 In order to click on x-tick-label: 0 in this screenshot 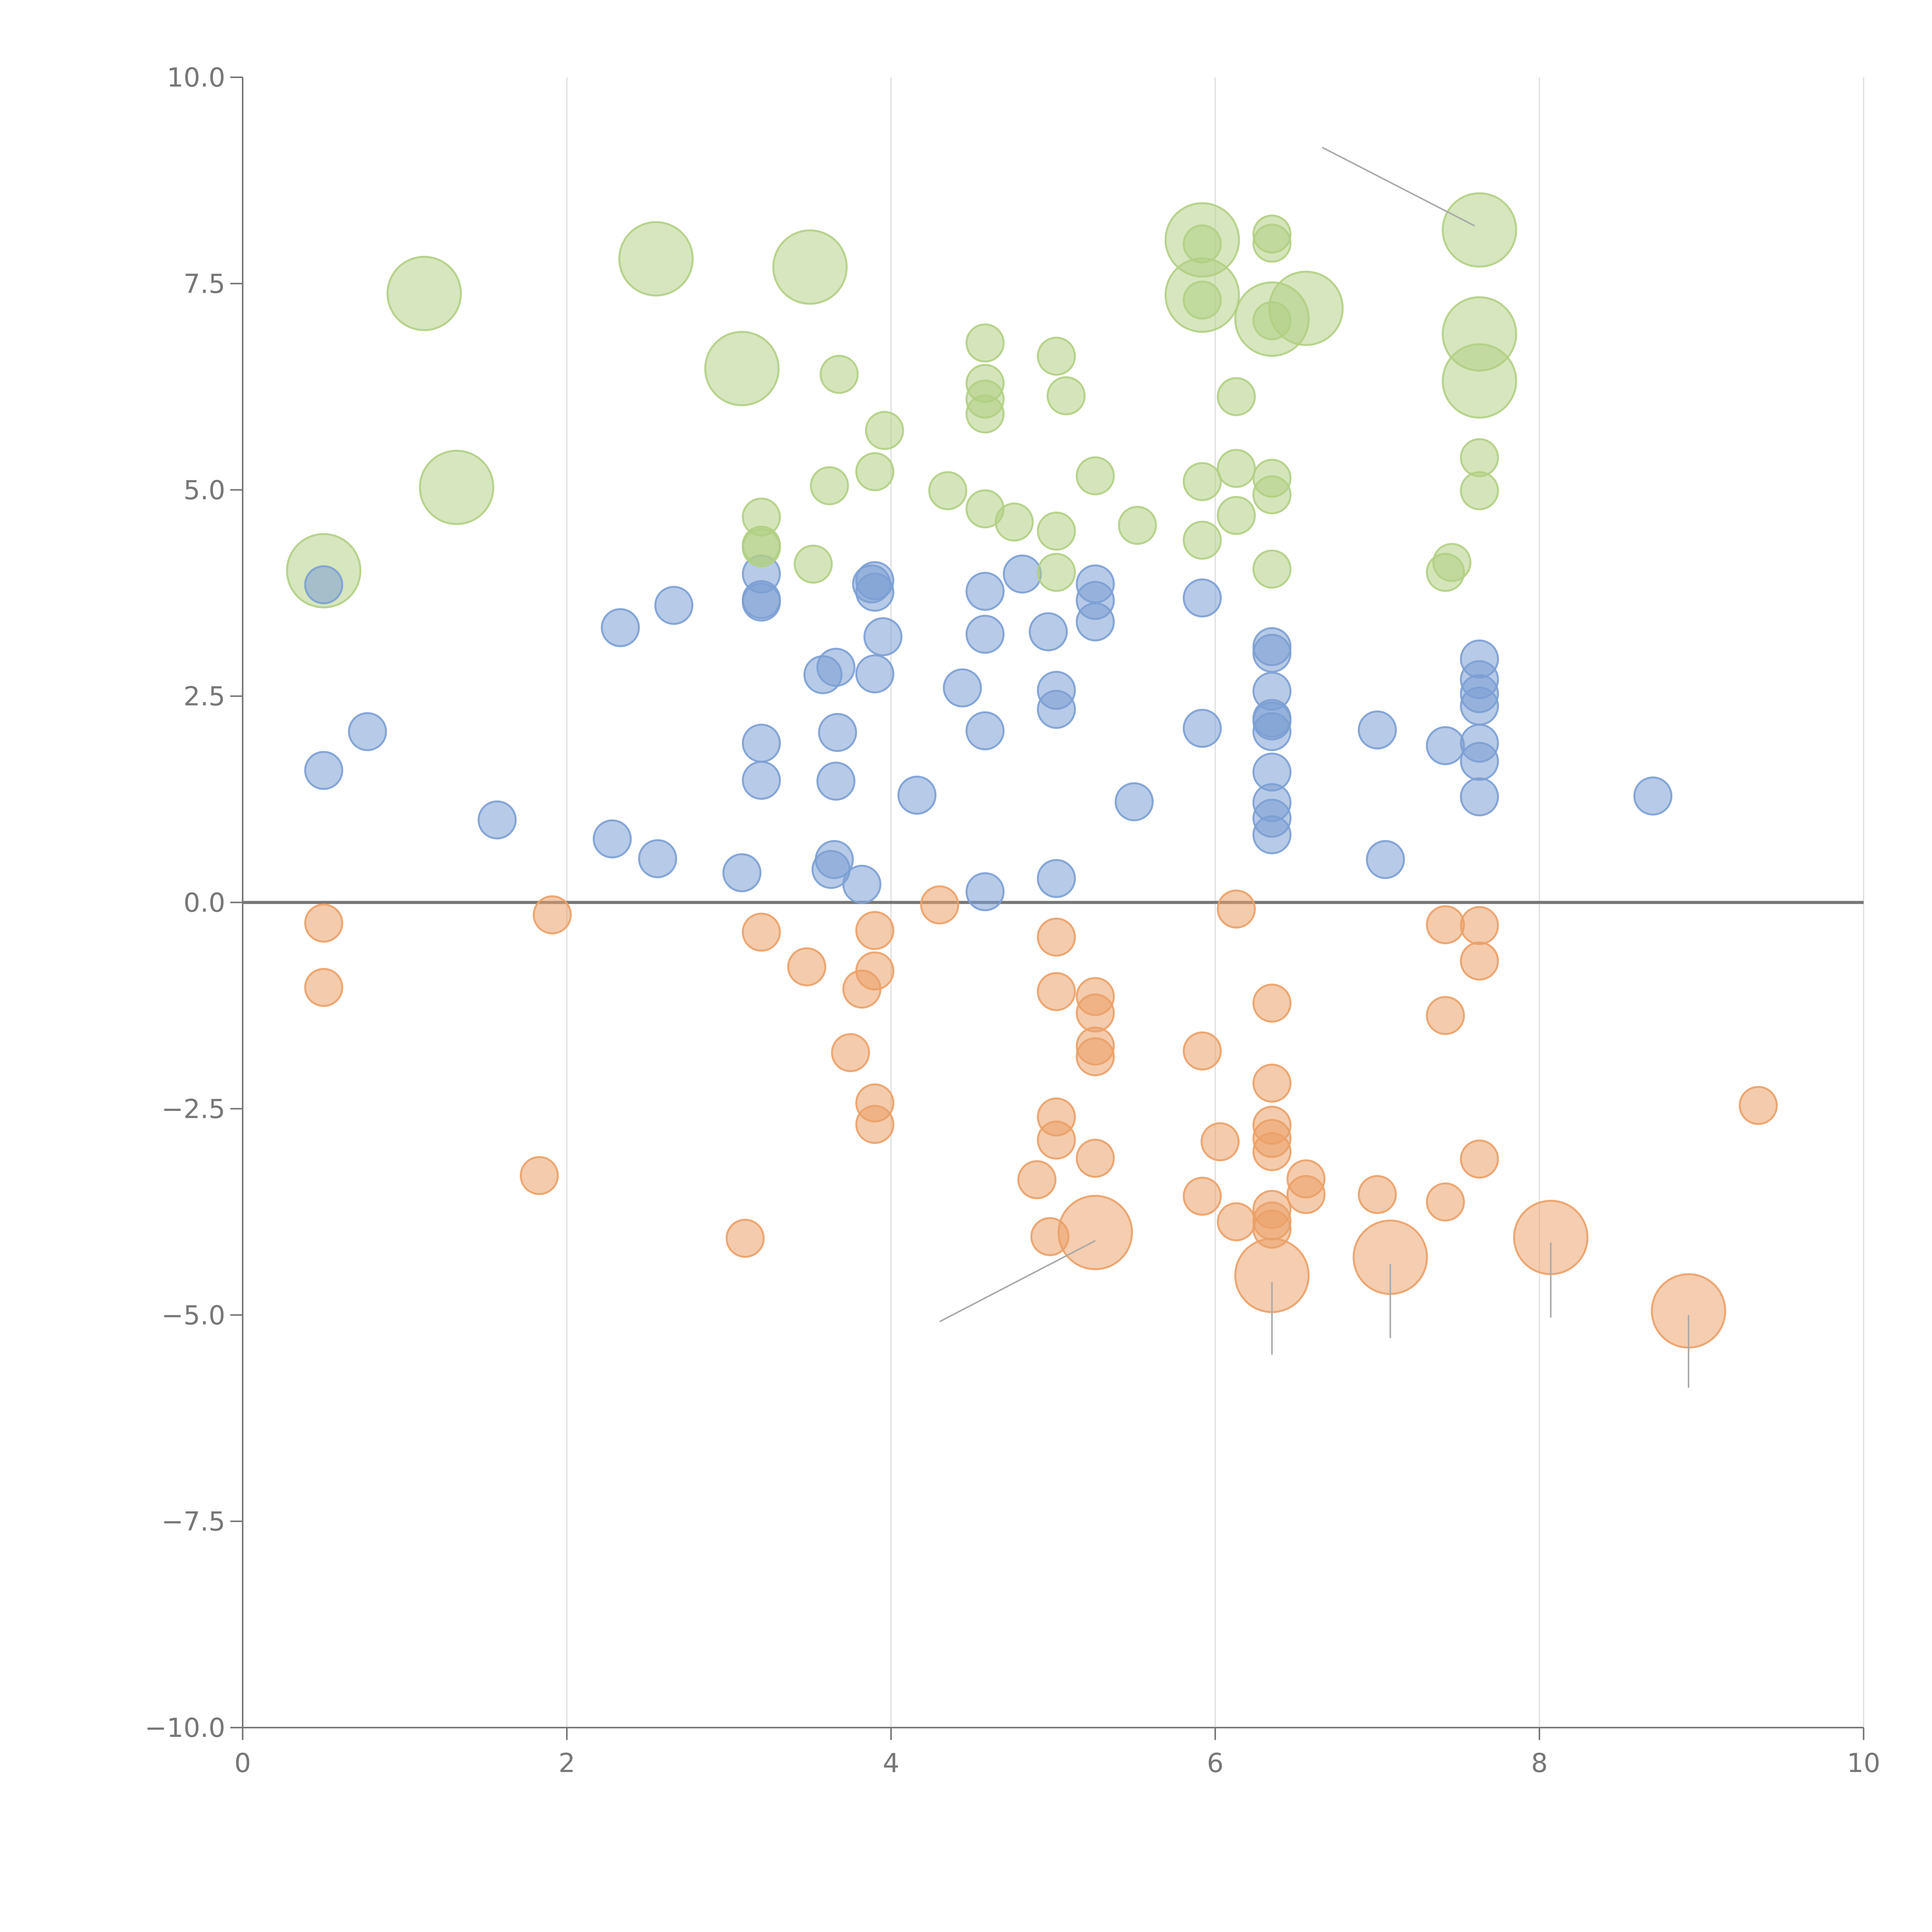, I will do `click(243, 1764)`.